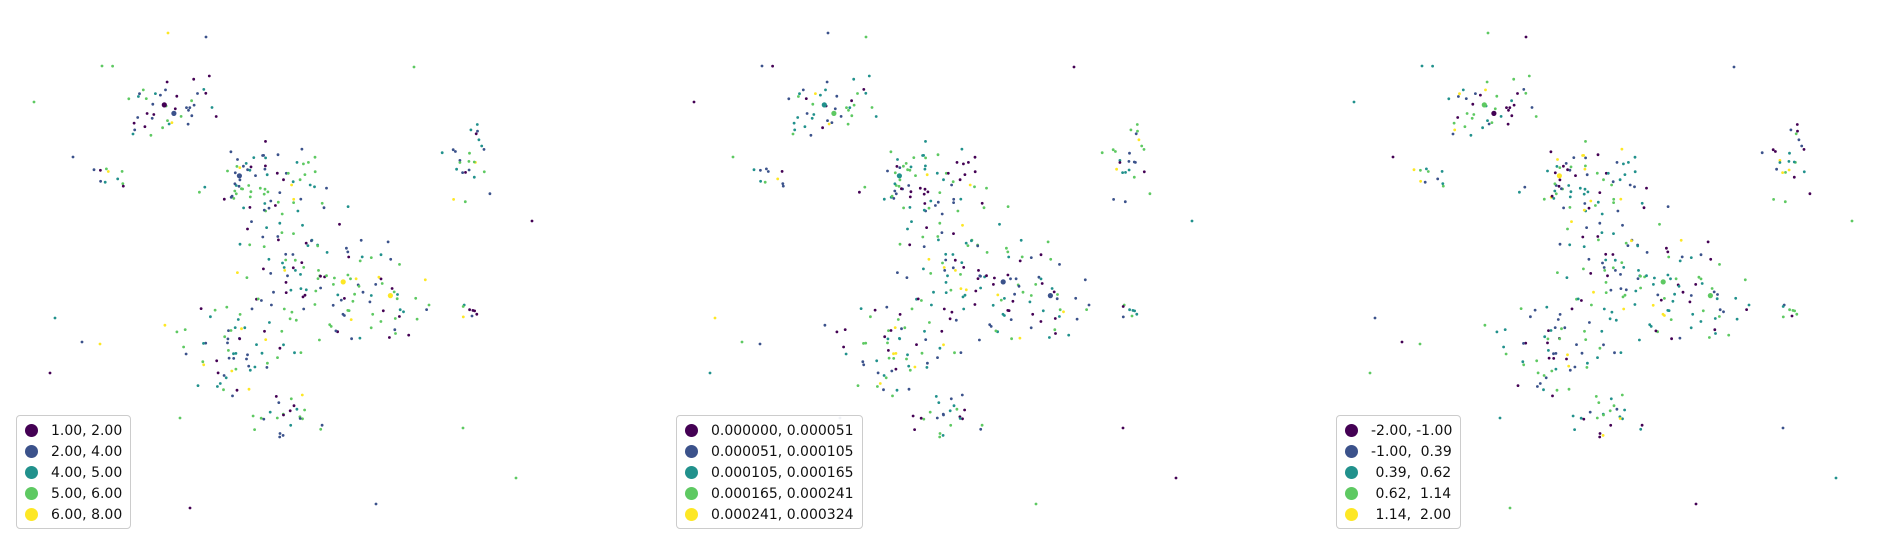  I want to click on legend-item: 0.39, 0.62, so click(1398, 472).